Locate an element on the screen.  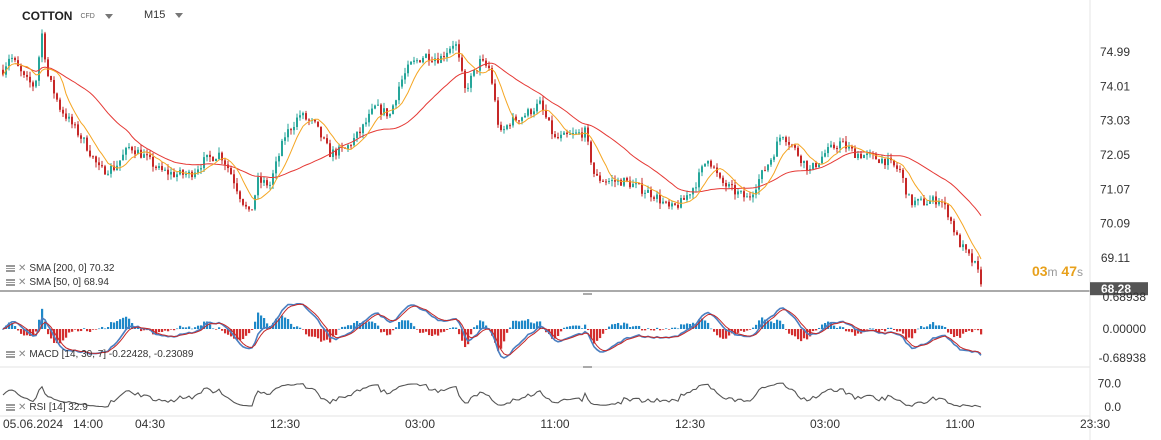
symbol-selector: COTTON CFD is located at coordinates (67, 16).